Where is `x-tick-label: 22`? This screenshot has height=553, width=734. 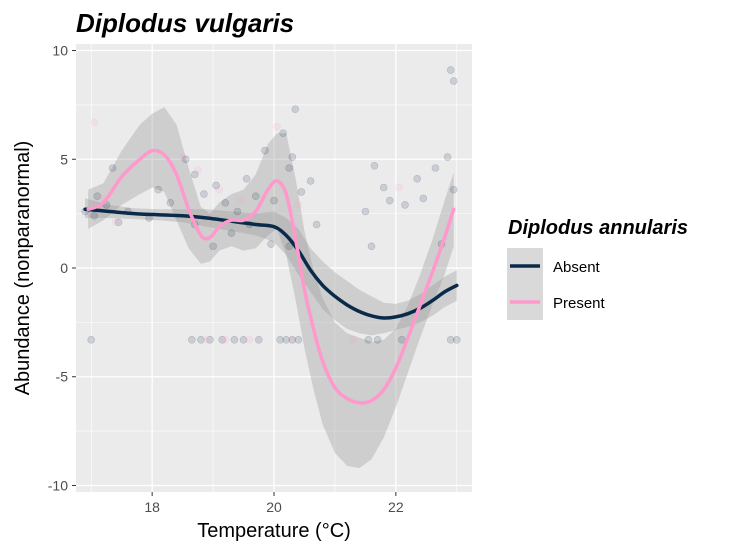
x-tick-label: 22 is located at coordinates (396, 507).